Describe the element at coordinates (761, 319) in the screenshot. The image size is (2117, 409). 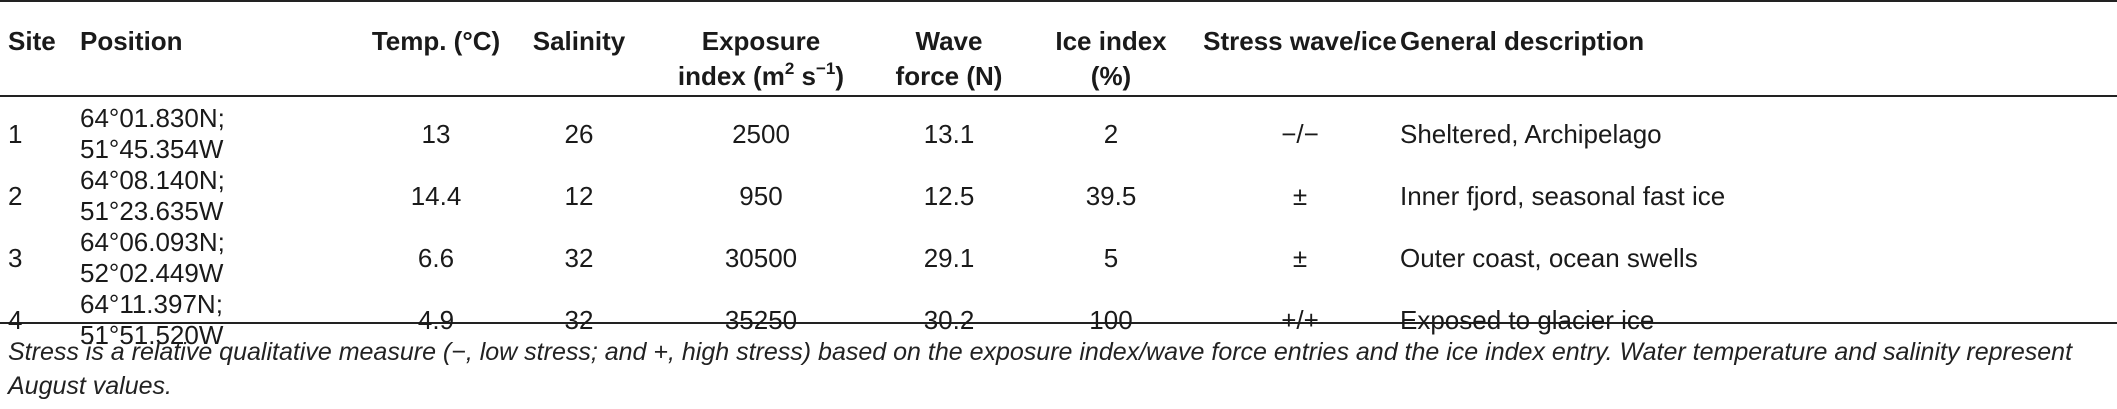
I see `cell-exposure: 35250` at that location.